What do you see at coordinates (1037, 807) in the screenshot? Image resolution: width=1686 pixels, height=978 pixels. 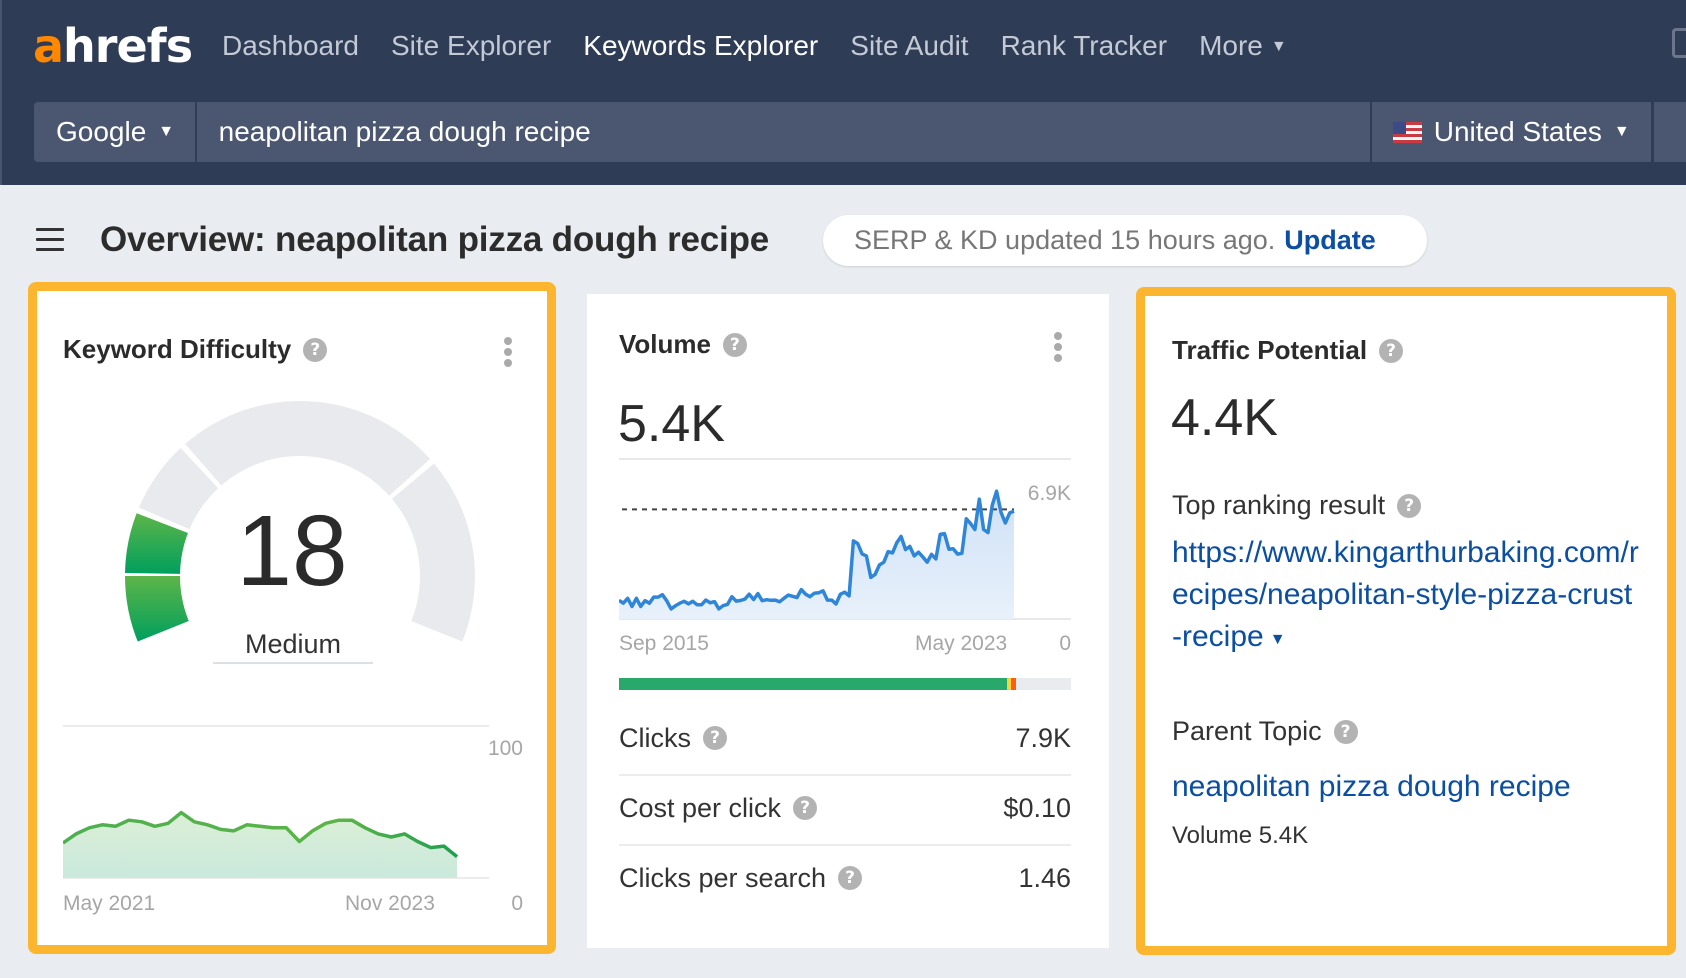 I see `stat-value: $0.10` at bounding box center [1037, 807].